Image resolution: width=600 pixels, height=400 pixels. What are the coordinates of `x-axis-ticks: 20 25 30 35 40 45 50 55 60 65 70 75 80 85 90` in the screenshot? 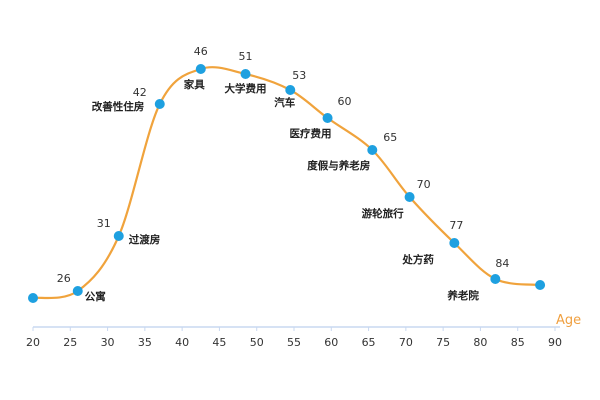 It's located at (294, 338).